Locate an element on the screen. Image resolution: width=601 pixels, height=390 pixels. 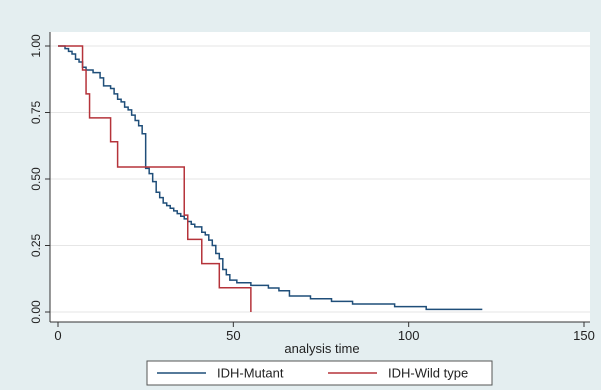
x-tick-label-0: 0 is located at coordinates (57, 335).